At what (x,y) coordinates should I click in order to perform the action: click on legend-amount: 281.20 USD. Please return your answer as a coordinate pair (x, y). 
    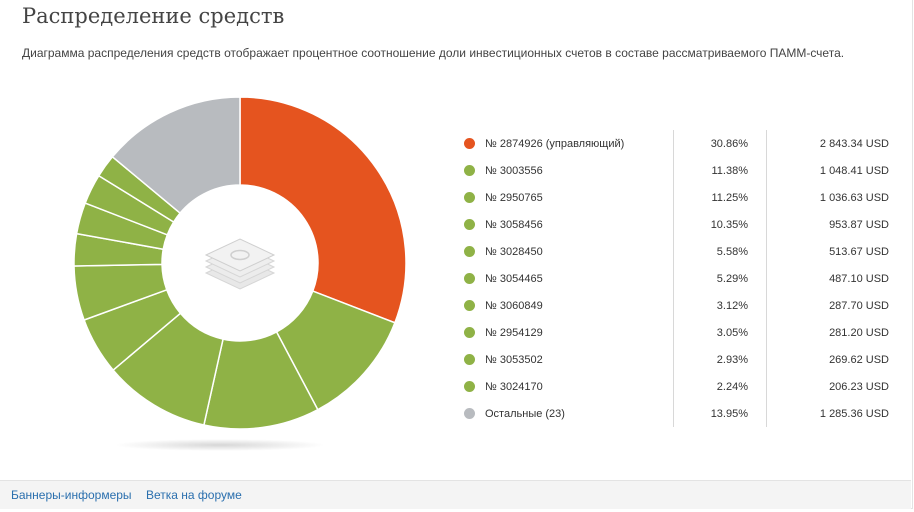
    Looking at the image, I should click on (859, 332).